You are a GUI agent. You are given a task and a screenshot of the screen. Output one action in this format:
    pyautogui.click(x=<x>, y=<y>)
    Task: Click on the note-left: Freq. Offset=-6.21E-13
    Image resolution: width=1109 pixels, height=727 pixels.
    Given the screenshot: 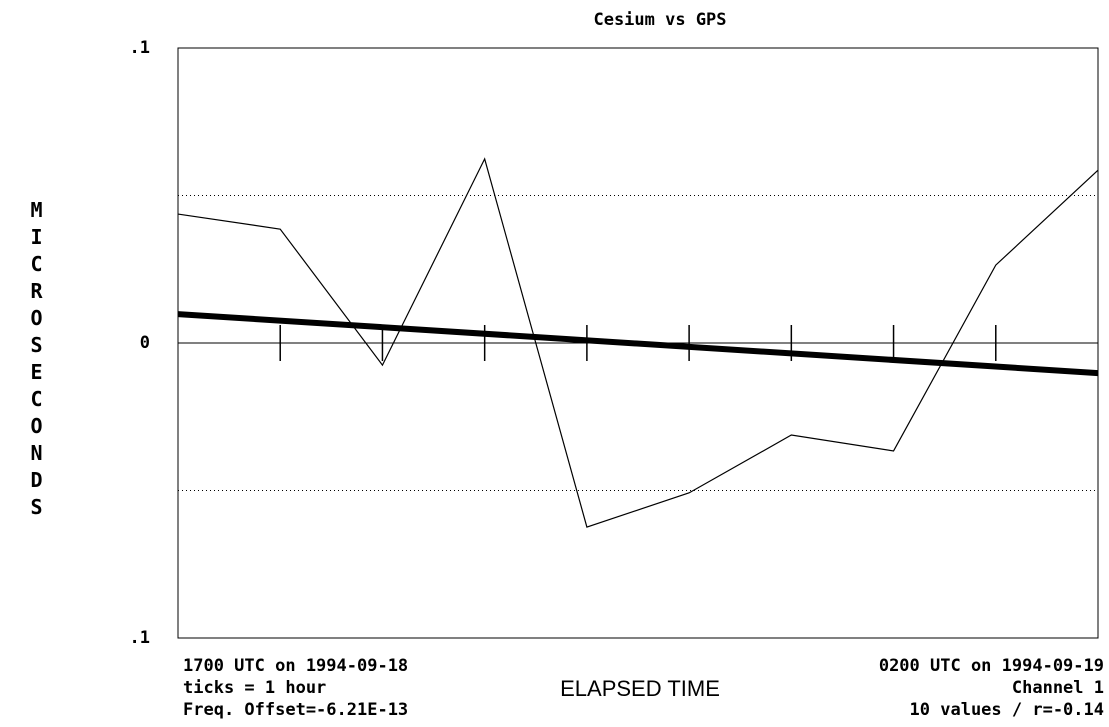 What is the action you would take?
    pyautogui.click(x=295, y=710)
    